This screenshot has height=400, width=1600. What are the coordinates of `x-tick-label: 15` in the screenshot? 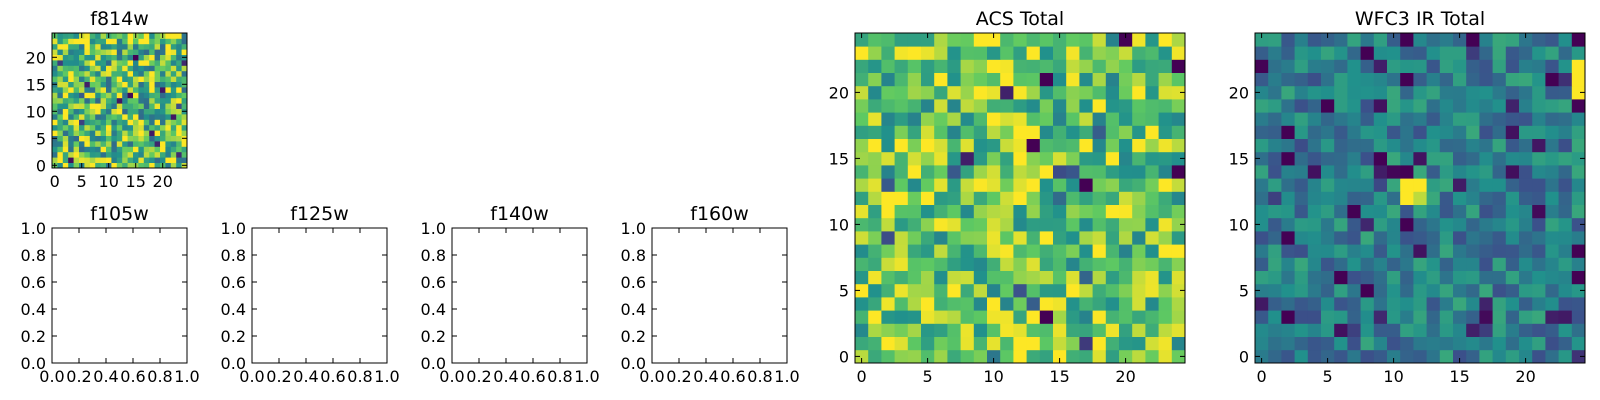 It's located at (136, 181).